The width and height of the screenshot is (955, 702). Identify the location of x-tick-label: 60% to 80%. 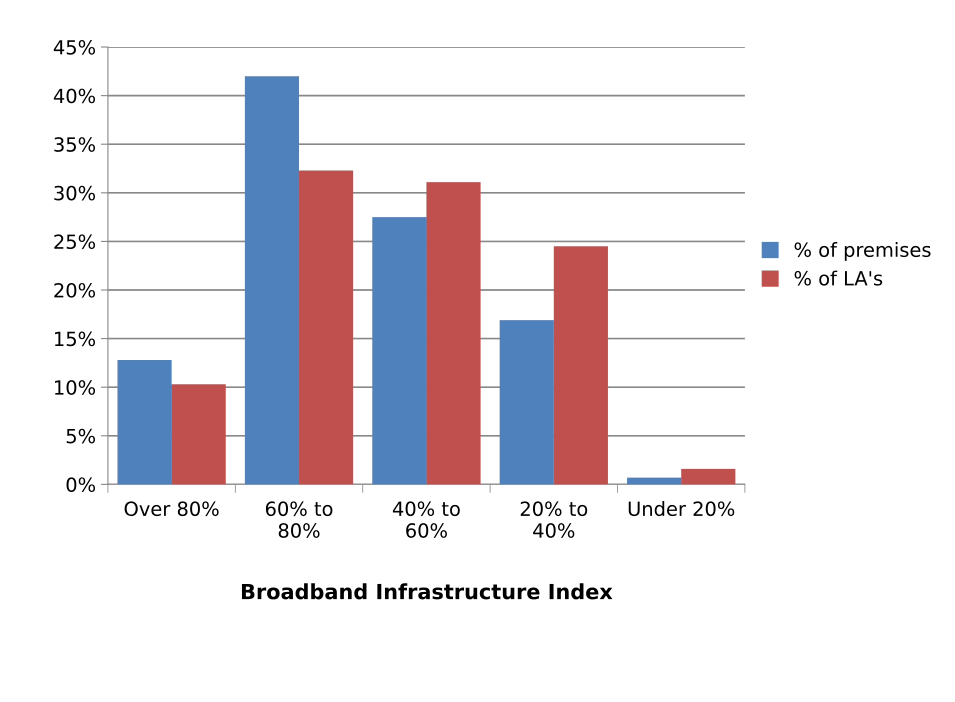
(299, 519).